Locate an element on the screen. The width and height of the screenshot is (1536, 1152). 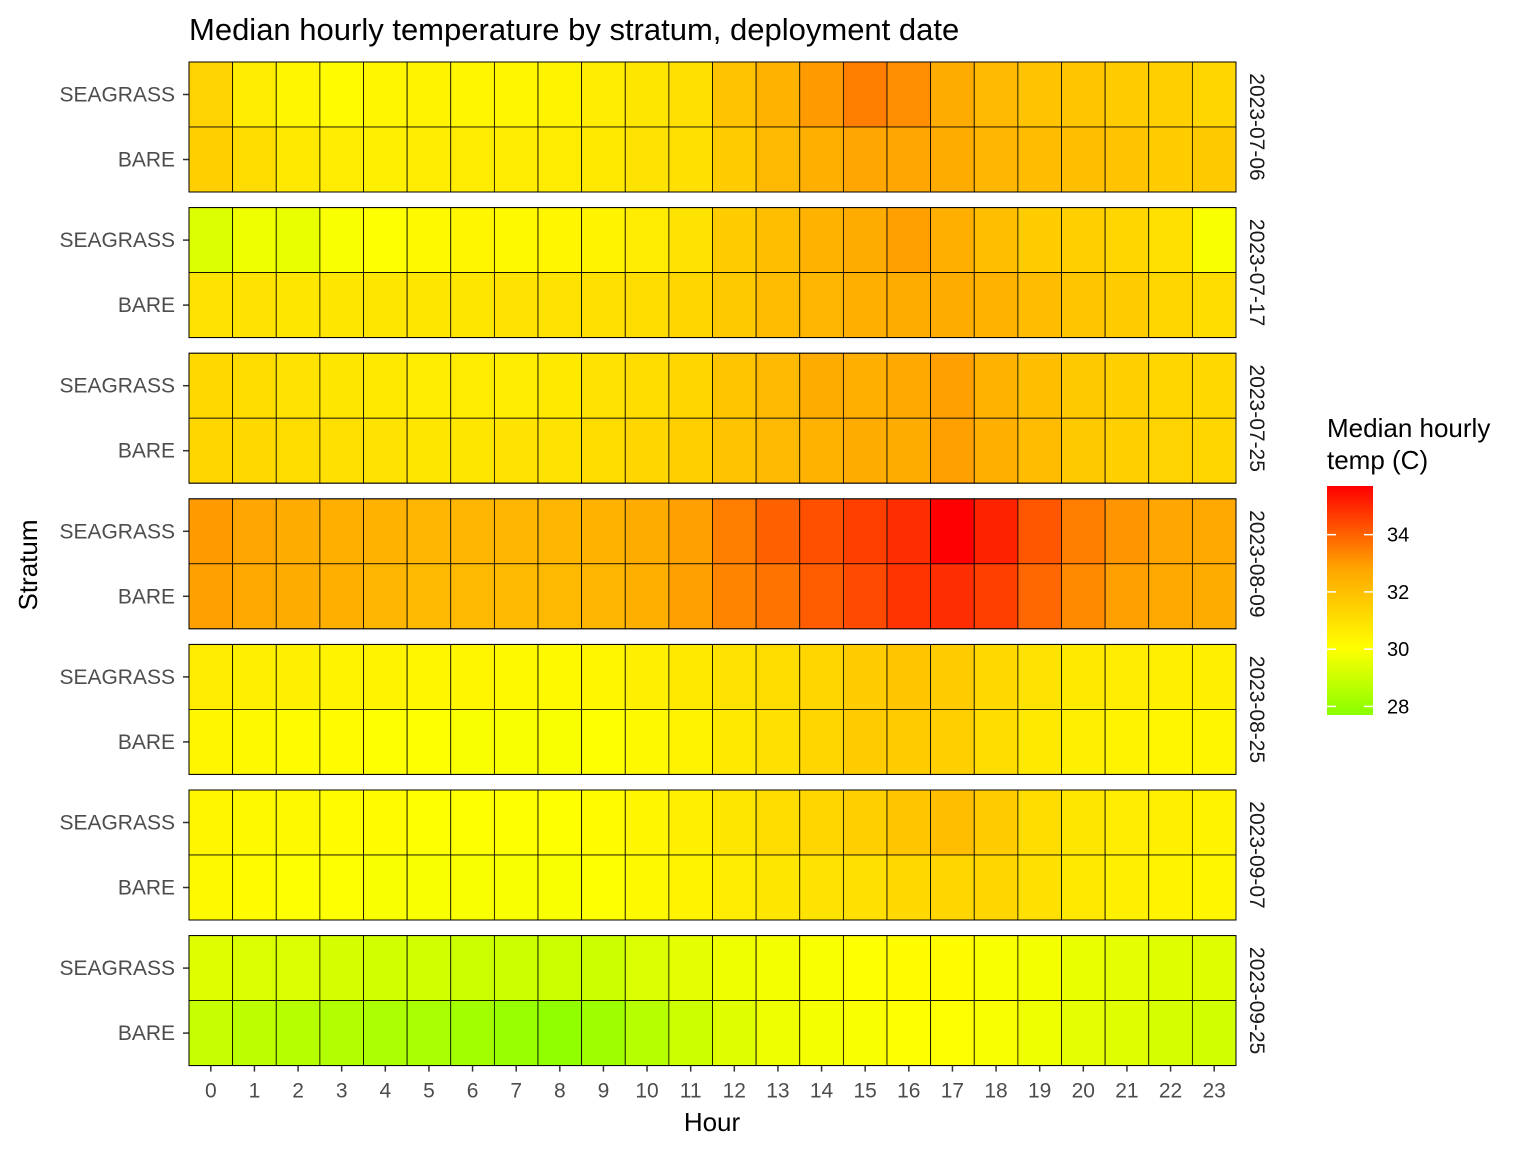
x-tick-label: 15 is located at coordinates (865, 1091).